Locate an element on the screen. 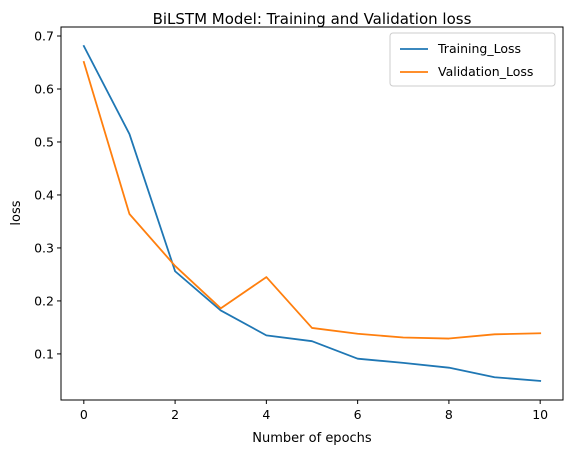 This screenshot has width=567, height=455. y-tick-label: 0.2 is located at coordinates (44, 300).